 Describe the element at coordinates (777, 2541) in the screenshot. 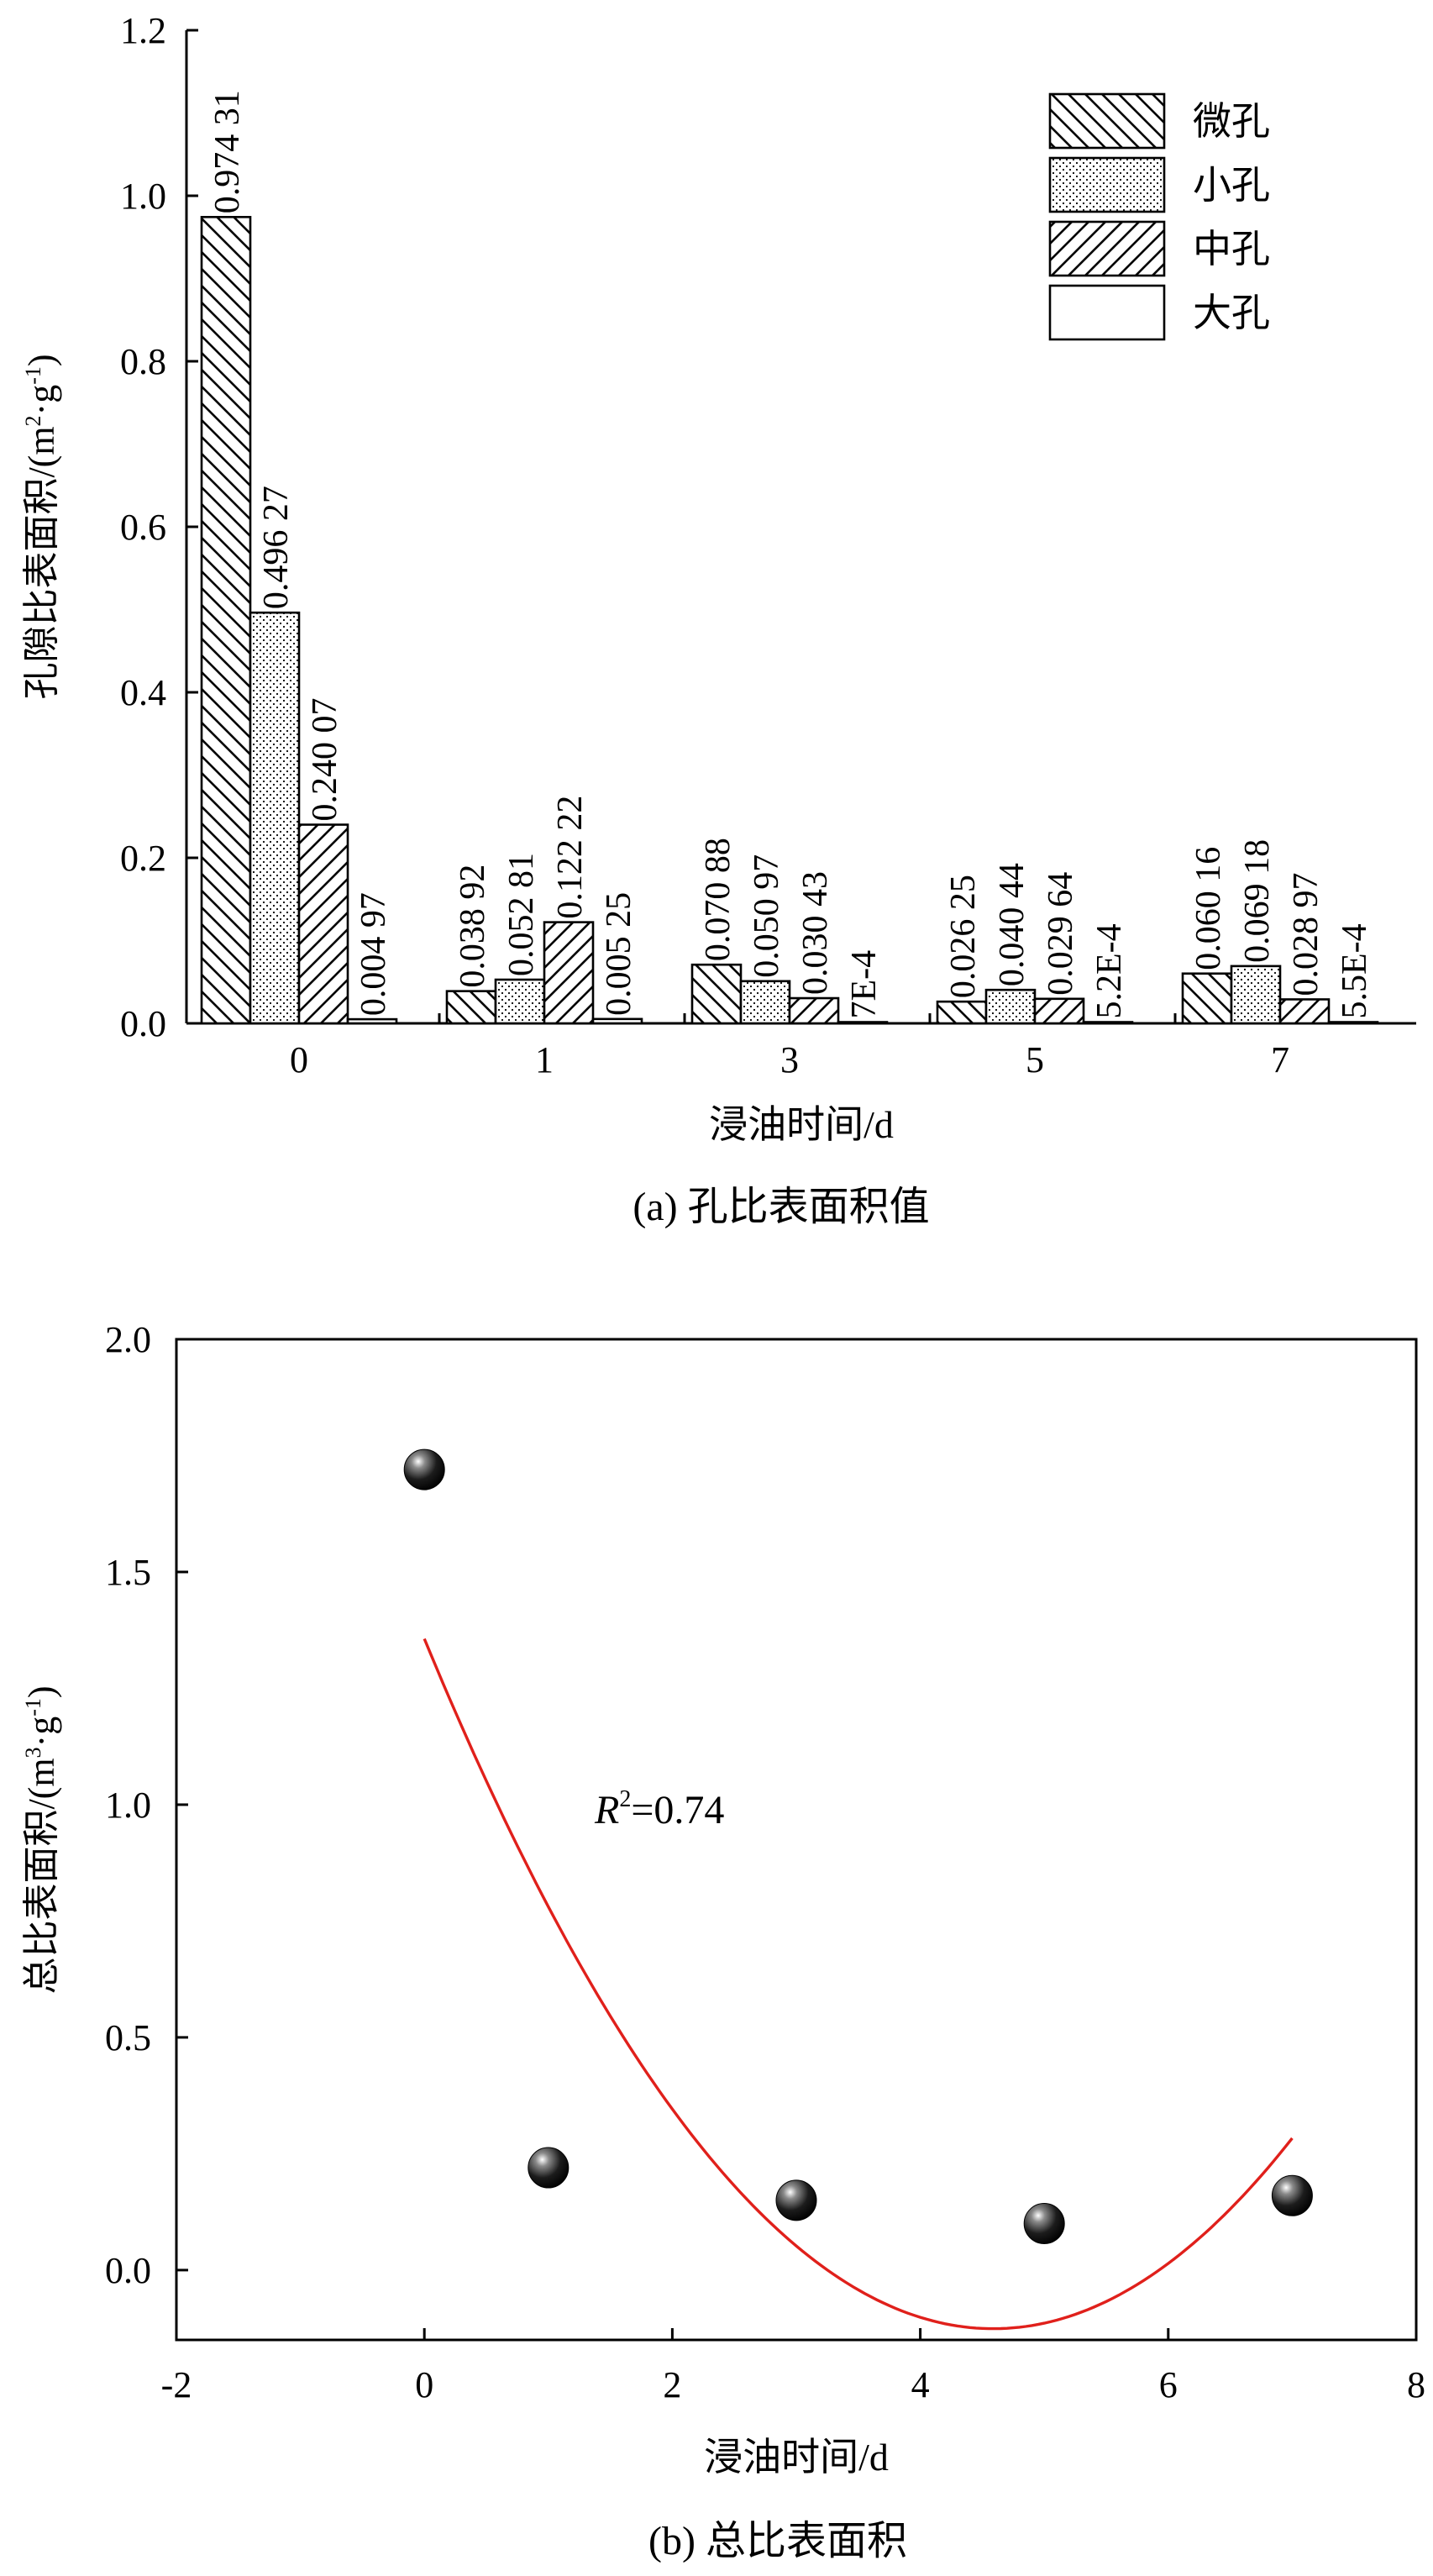

I see `chart-b-caption: (b) 总比表面积` at that location.